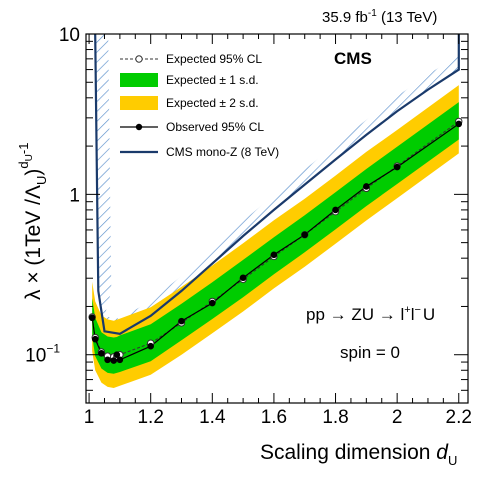 The image size is (498, 481). I want to click on y-tick-label: 1, so click(74, 195).